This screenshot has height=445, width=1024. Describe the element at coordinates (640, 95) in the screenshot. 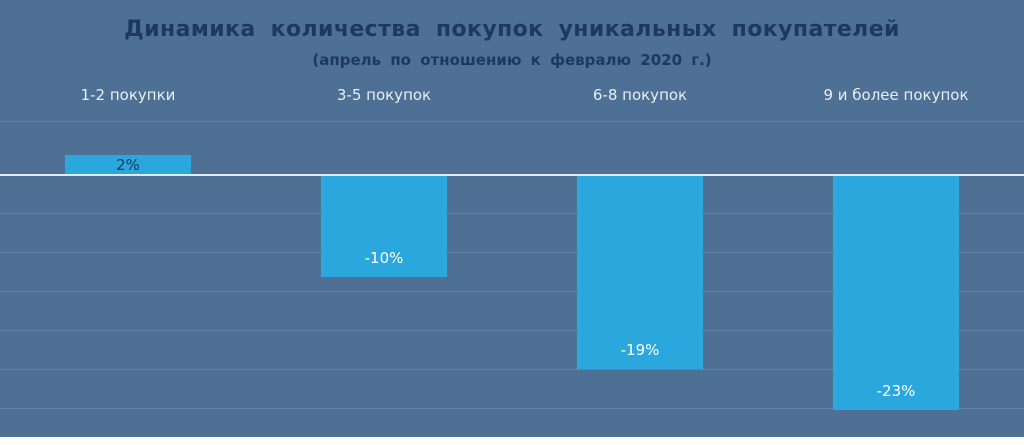

I see `category-label: 6-8 покупок` at that location.